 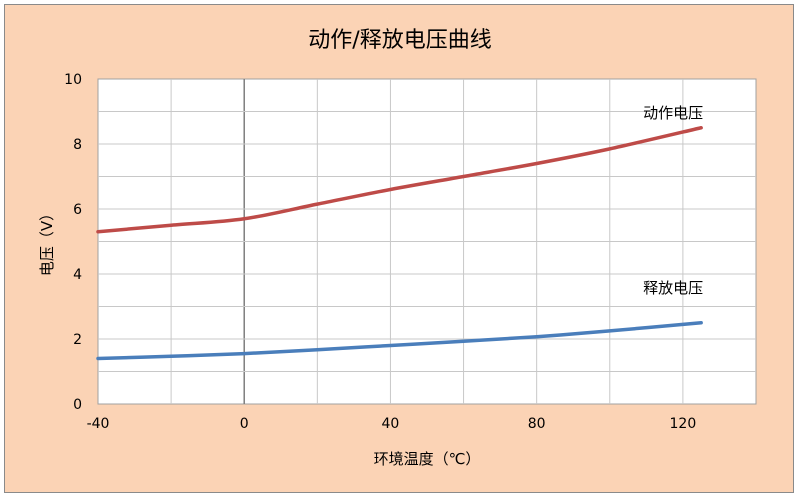 I want to click on y-tick-label: 4, so click(x=77, y=275).